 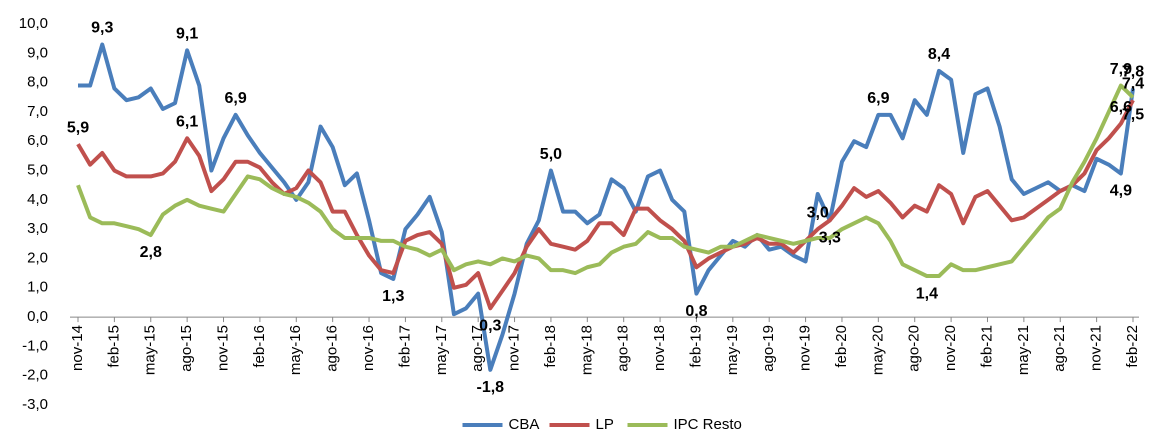 I want to click on legend-label: IPC Resto, so click(x=708, y=424).